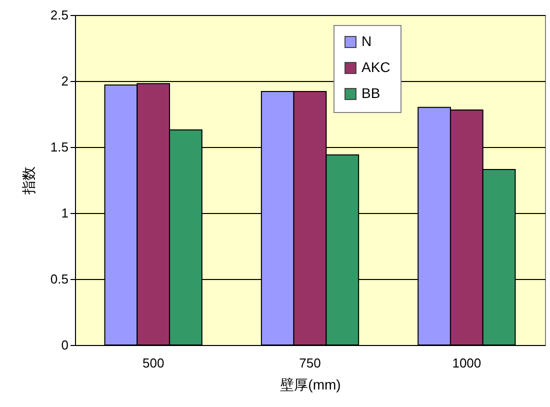  Describe the element at coordinates (64, 345) in the screenshot. I see `y-tick-label: 0` at that location.